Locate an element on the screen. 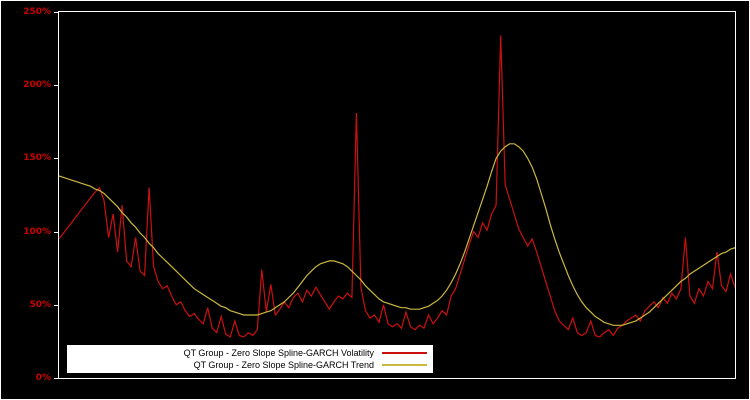  legend-label: QT Group - Zero Slope Spline-GARCH Trend is located at coordinates (283, 365).